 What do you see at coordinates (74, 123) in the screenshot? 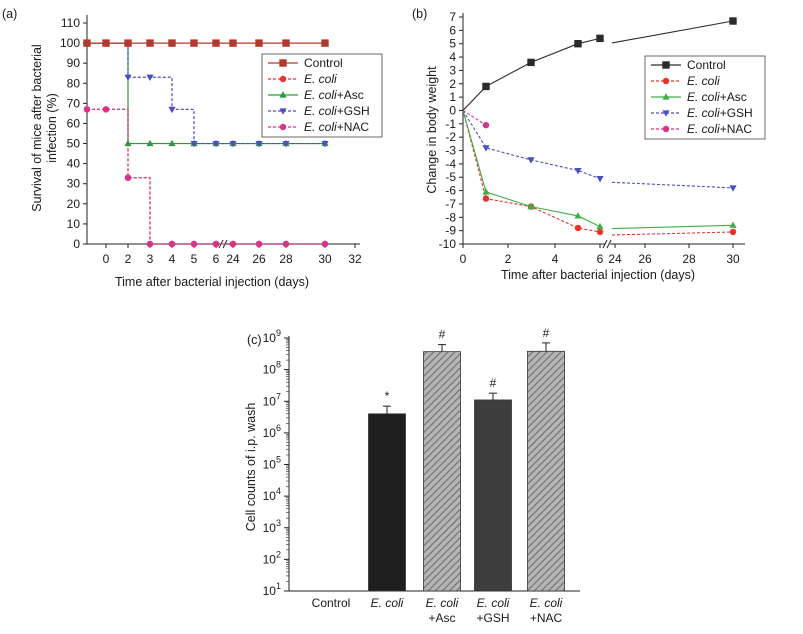
I see `a-ytick-label-6: 60` at bounding box center [74, 123].